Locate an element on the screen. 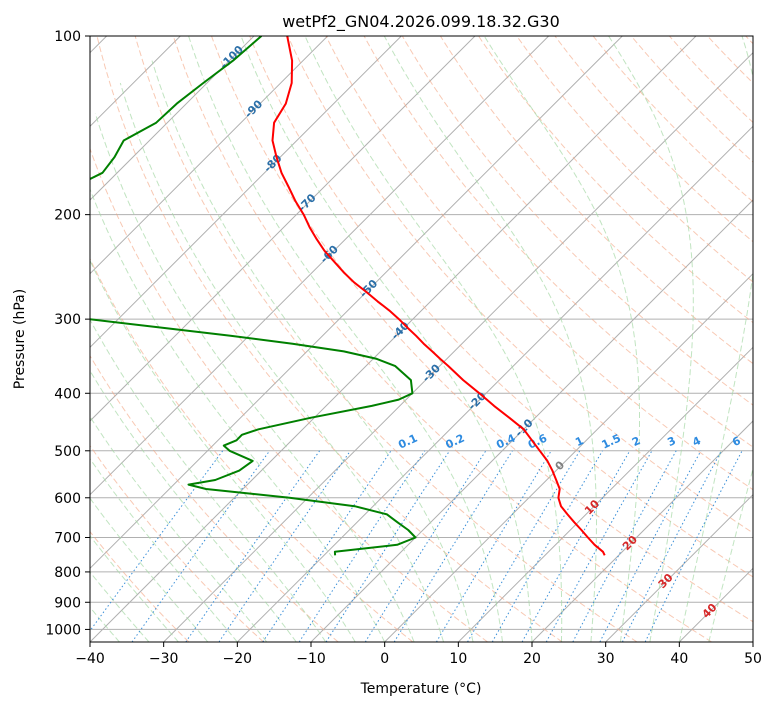  y-tick-label: 300 is located at coordinates (67, 320).